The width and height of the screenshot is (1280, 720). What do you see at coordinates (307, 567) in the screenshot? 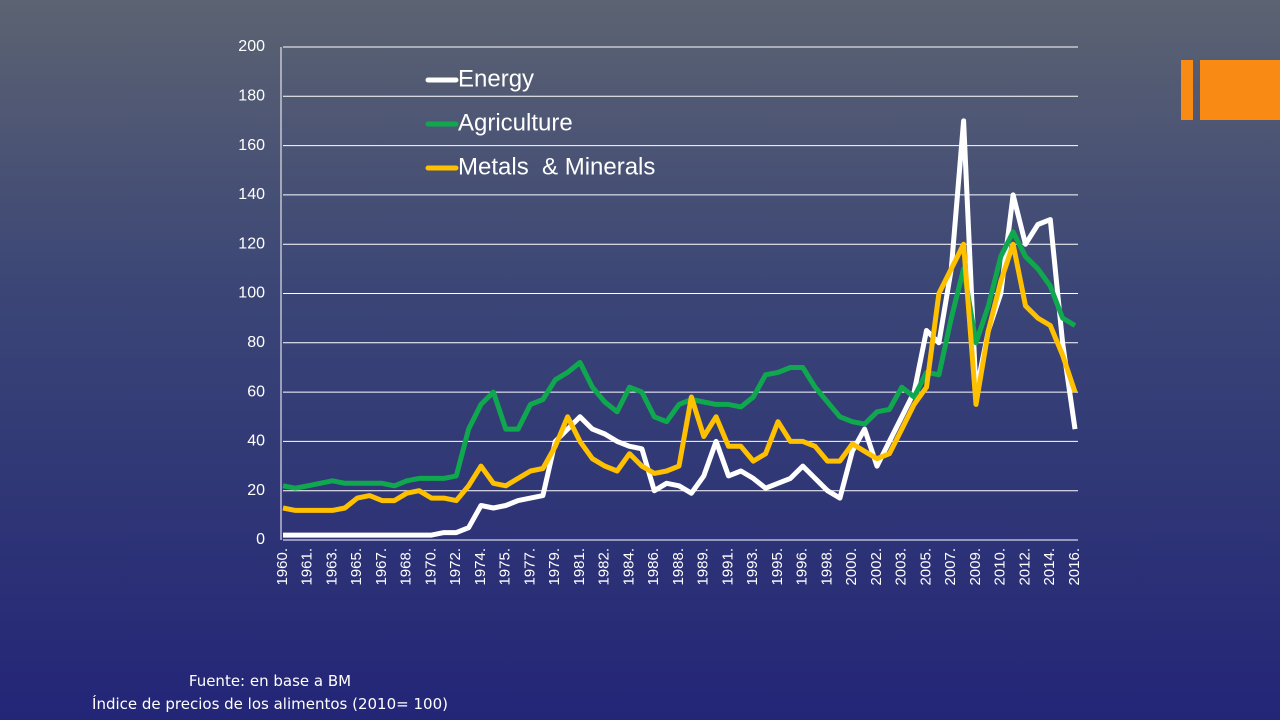
I see `x-tick-label: 1961.` at bounding box center [307, 567].